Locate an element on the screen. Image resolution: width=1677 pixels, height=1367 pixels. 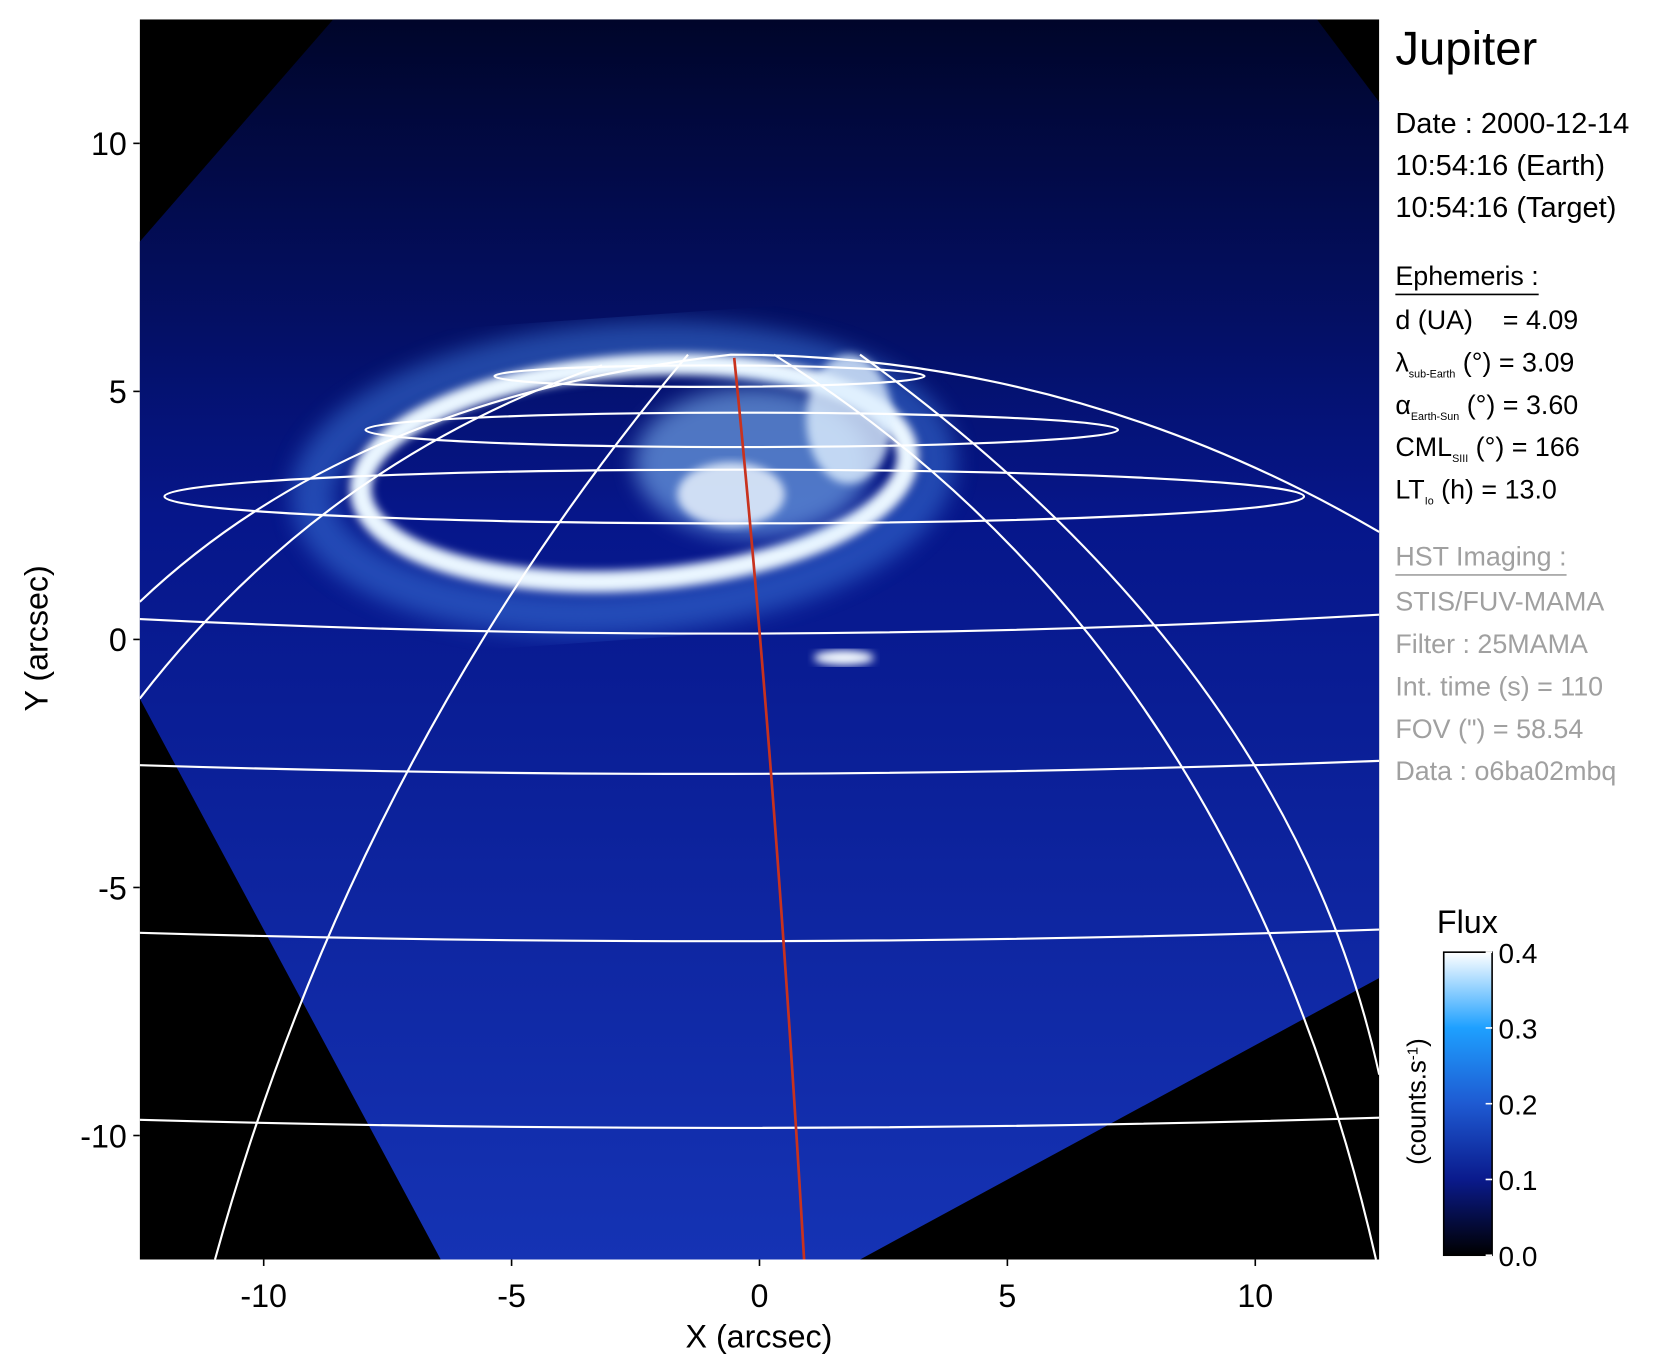
ephemeris-part: (°) = 3.09 is located at coordinates (1514, 362).